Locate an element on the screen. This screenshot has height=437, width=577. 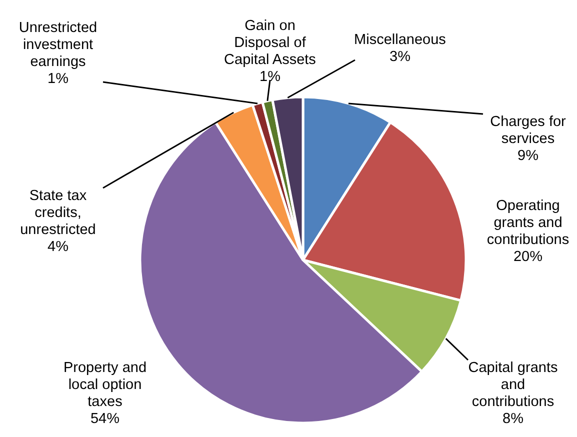
data-label: 4% is located at coordinates (58, 247).